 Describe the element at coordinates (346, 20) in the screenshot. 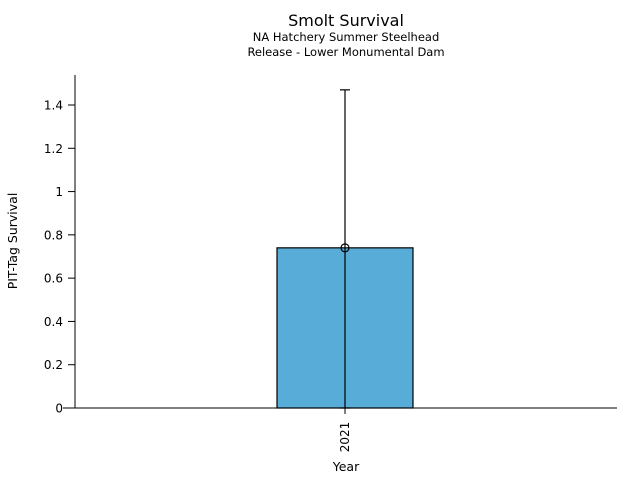

I see `chart-title: Smolt Survival` at that location.